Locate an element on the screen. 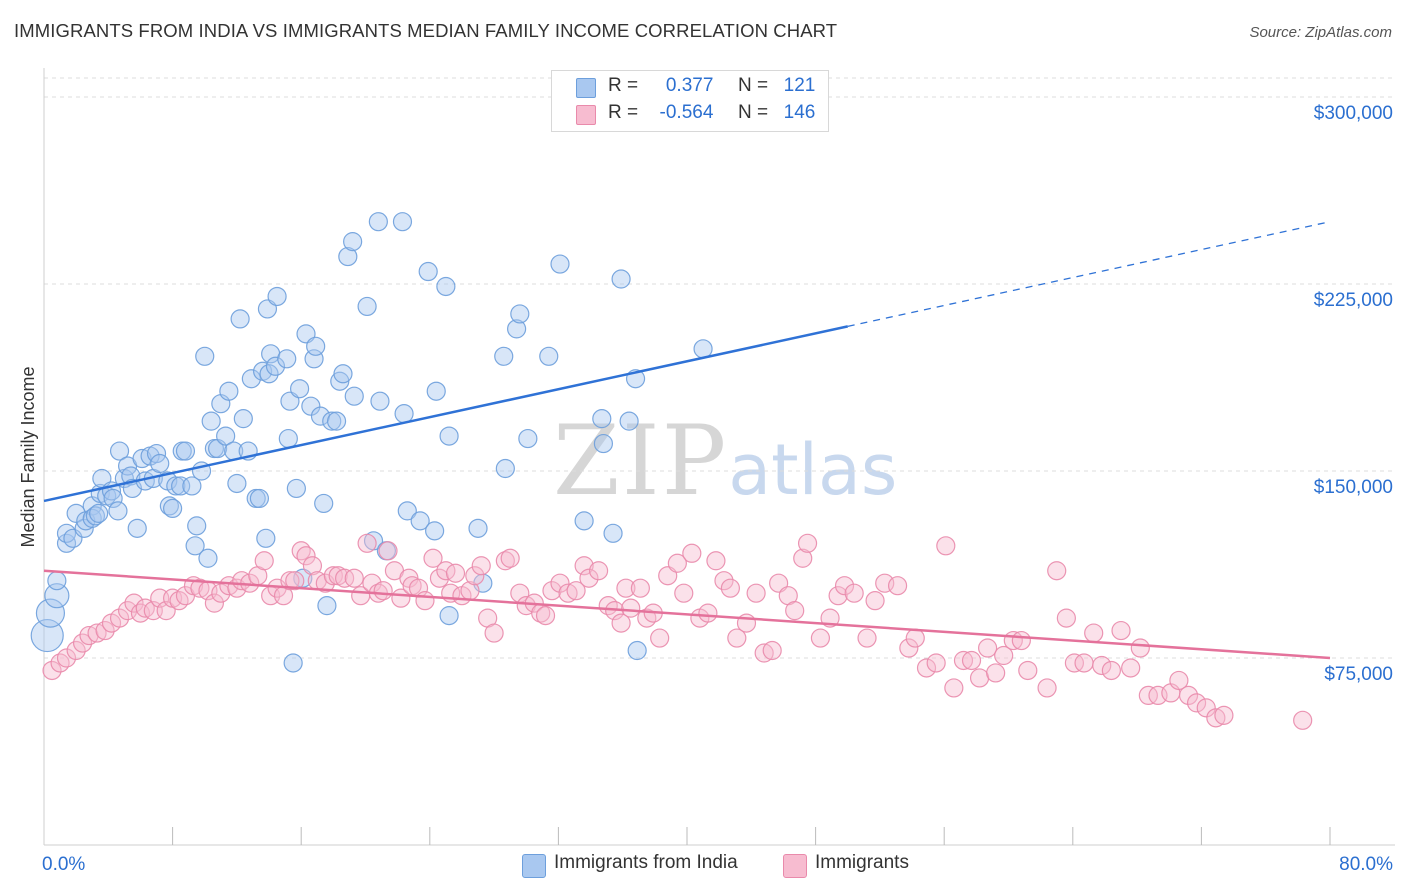 This screenshot has width=1406, height=892. legend-n-label: N = is located at coordinates (753, 112).